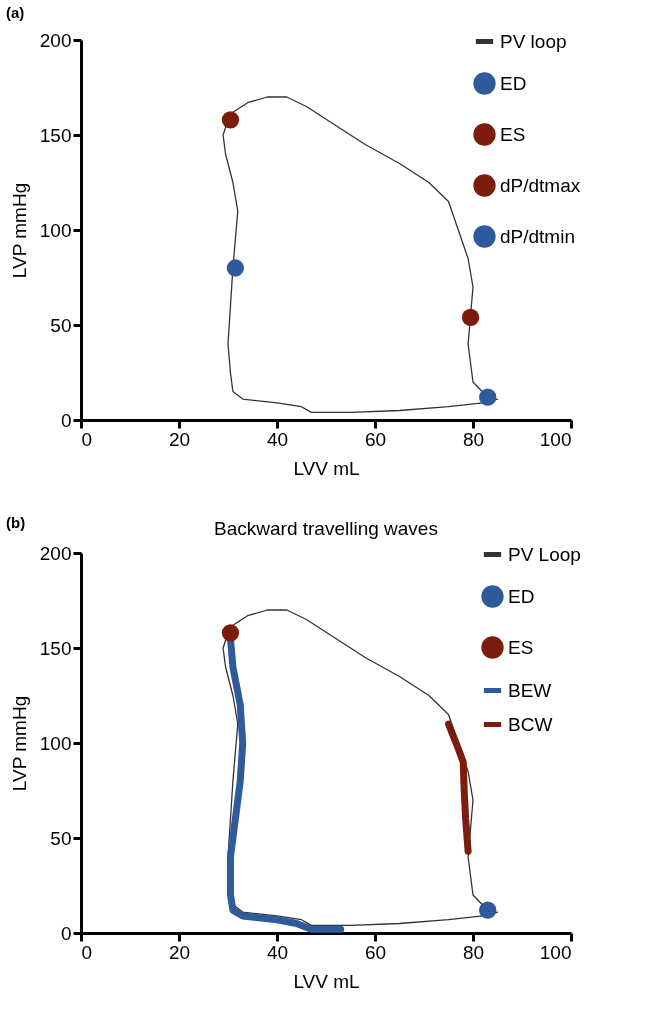 This screenshot has height=1025, width=654. I want to click on legend-label: PV loop, so click(533, 41).